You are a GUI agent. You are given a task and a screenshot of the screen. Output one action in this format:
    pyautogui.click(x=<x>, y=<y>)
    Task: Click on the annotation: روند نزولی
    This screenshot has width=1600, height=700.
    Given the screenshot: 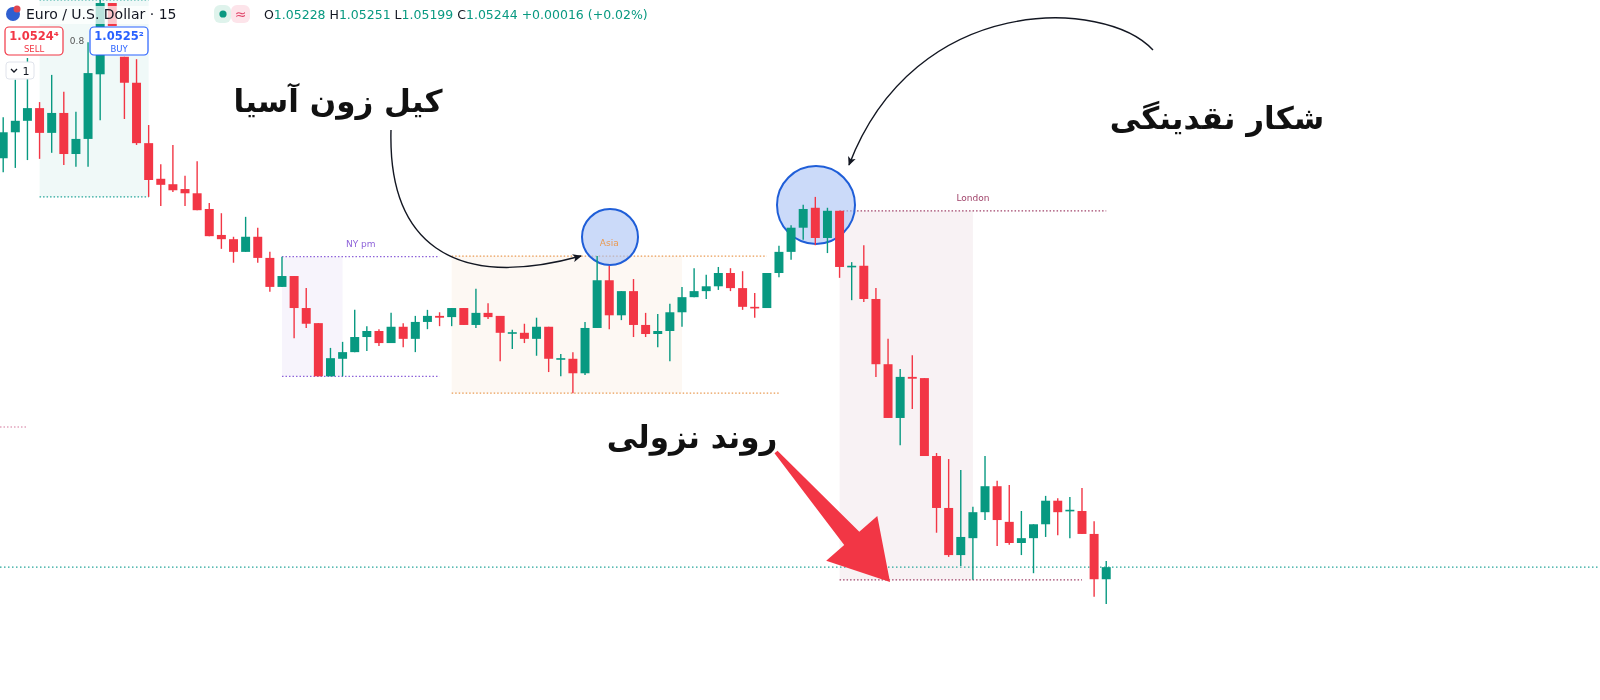 What is the action you would take?
    pyautogui.click(x=692, y=437)
    